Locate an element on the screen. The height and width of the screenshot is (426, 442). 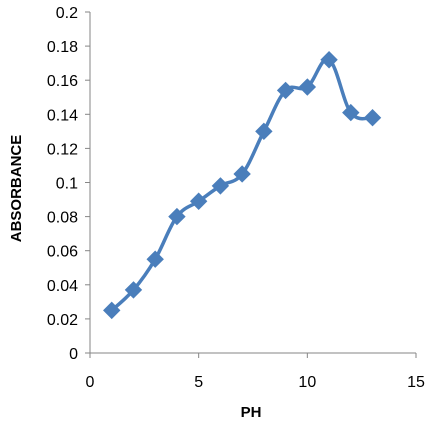
y-tick-label: 0.02 is located at coordinates (62, 320).